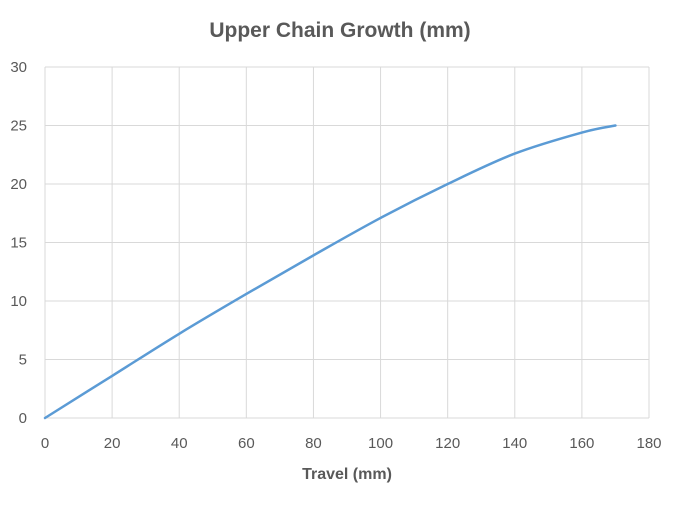  What do you see at coordinates (18, 126) in the screenshot?
I see `y-tick-label: 25` at bounding box center [18, 126].